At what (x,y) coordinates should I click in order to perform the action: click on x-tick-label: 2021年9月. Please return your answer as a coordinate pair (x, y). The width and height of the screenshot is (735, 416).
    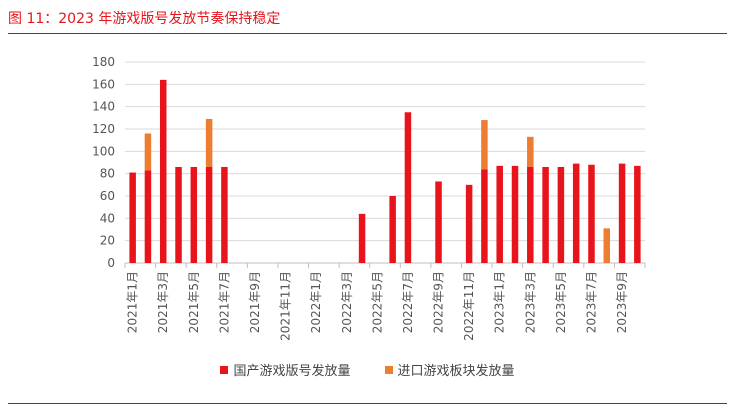
    Looking at the image, I should click on (255, 302).